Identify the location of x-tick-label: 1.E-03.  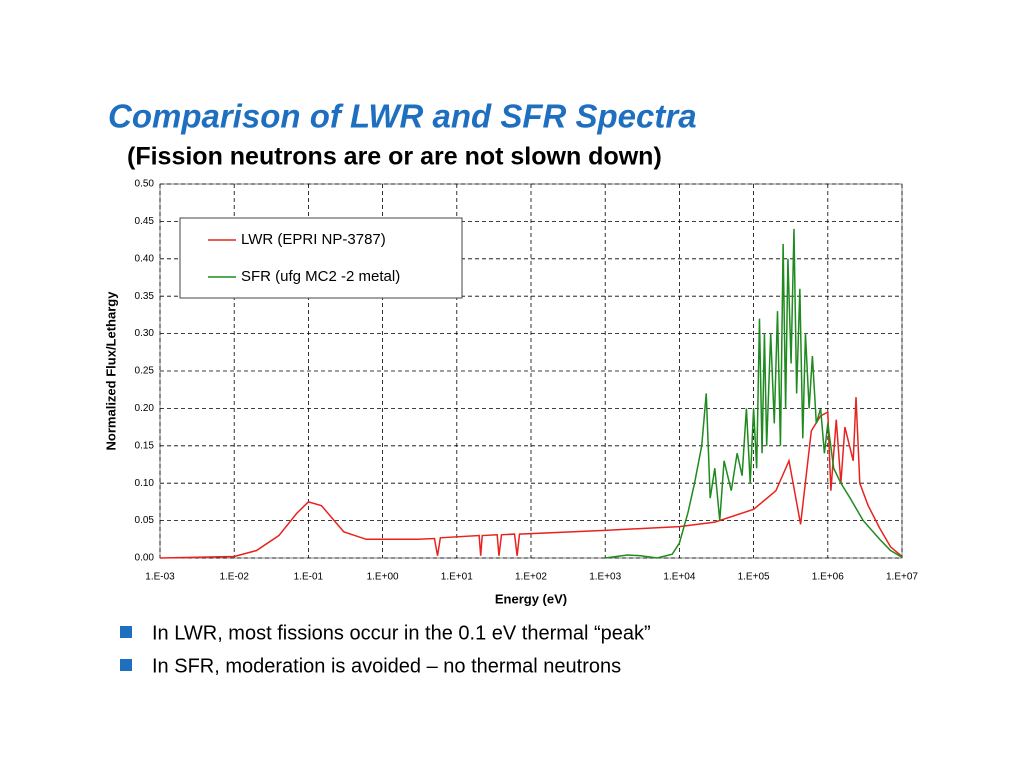
(160, 577).